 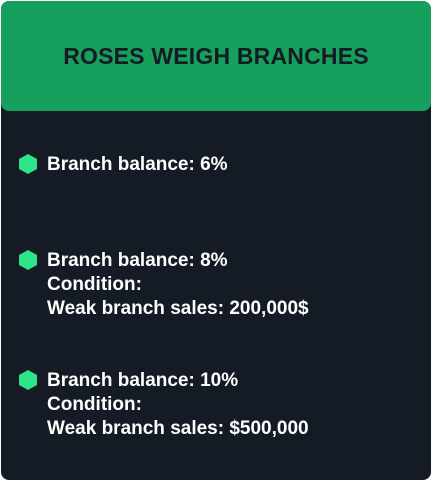 I want to click on item-line: Branch balance: 6%, so click(x=137, y=164).